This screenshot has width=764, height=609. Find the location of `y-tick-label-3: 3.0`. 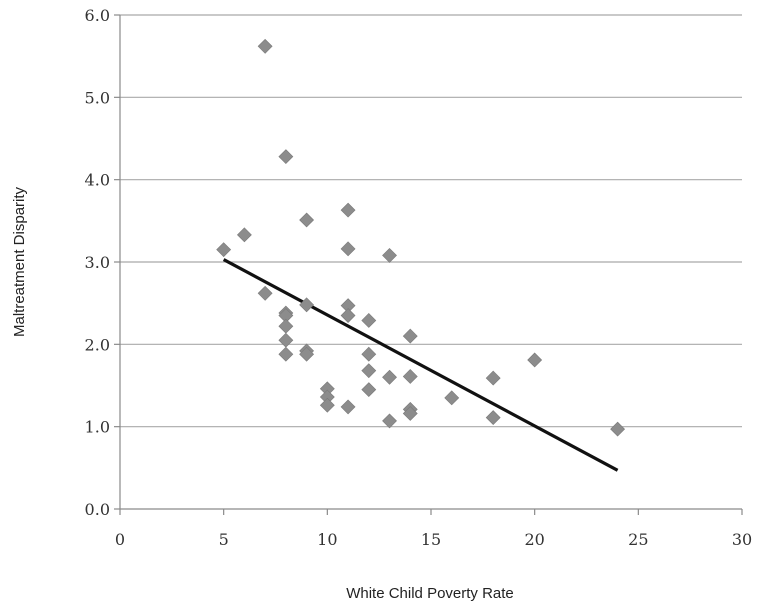

y-tick-label-3: 3.0 is located at coordinates (97, 262).